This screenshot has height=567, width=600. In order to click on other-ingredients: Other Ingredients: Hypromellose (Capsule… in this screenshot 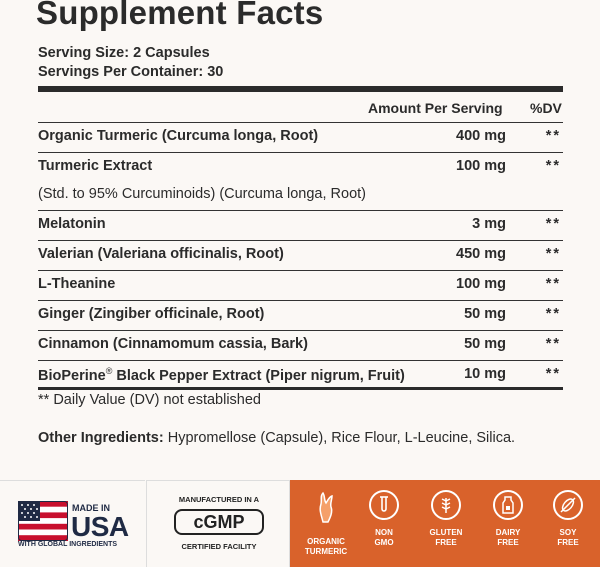, I will do `click(276, 438)`.